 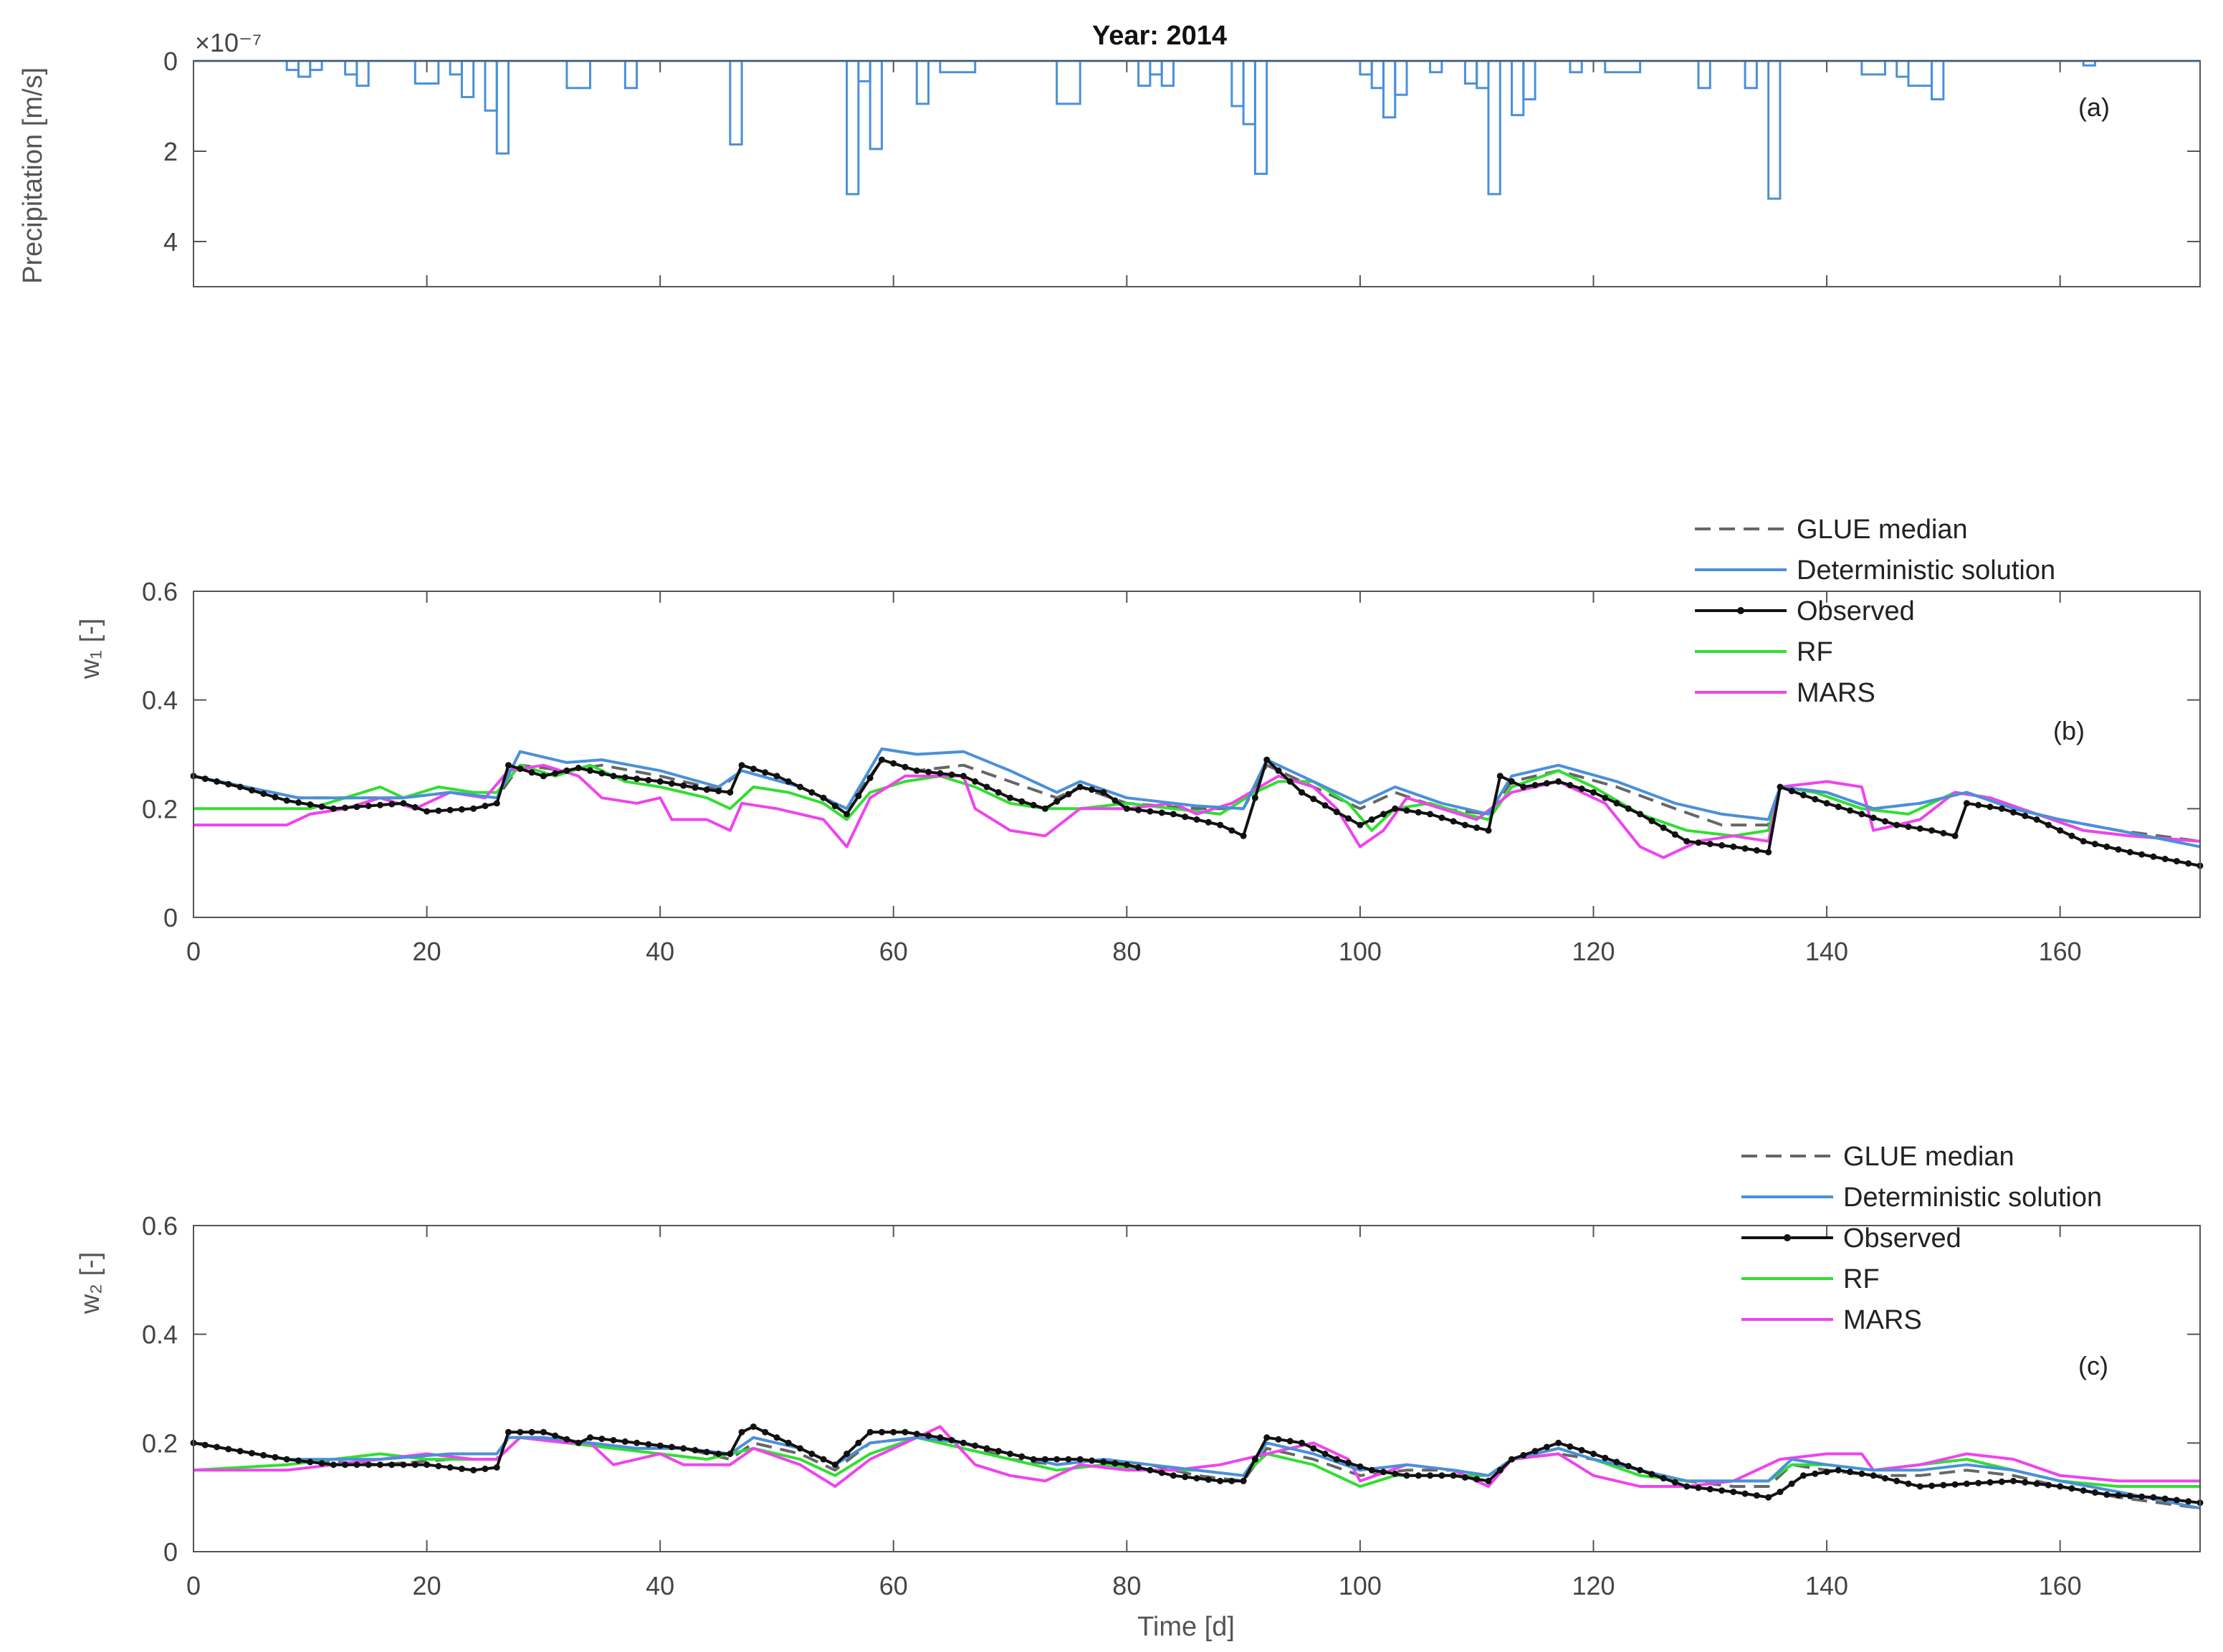 What do you see at coordinates (2093, 1365) in the screenshot?
I see `panel-label-c: (c)` at bounding box center [2093, 1365].